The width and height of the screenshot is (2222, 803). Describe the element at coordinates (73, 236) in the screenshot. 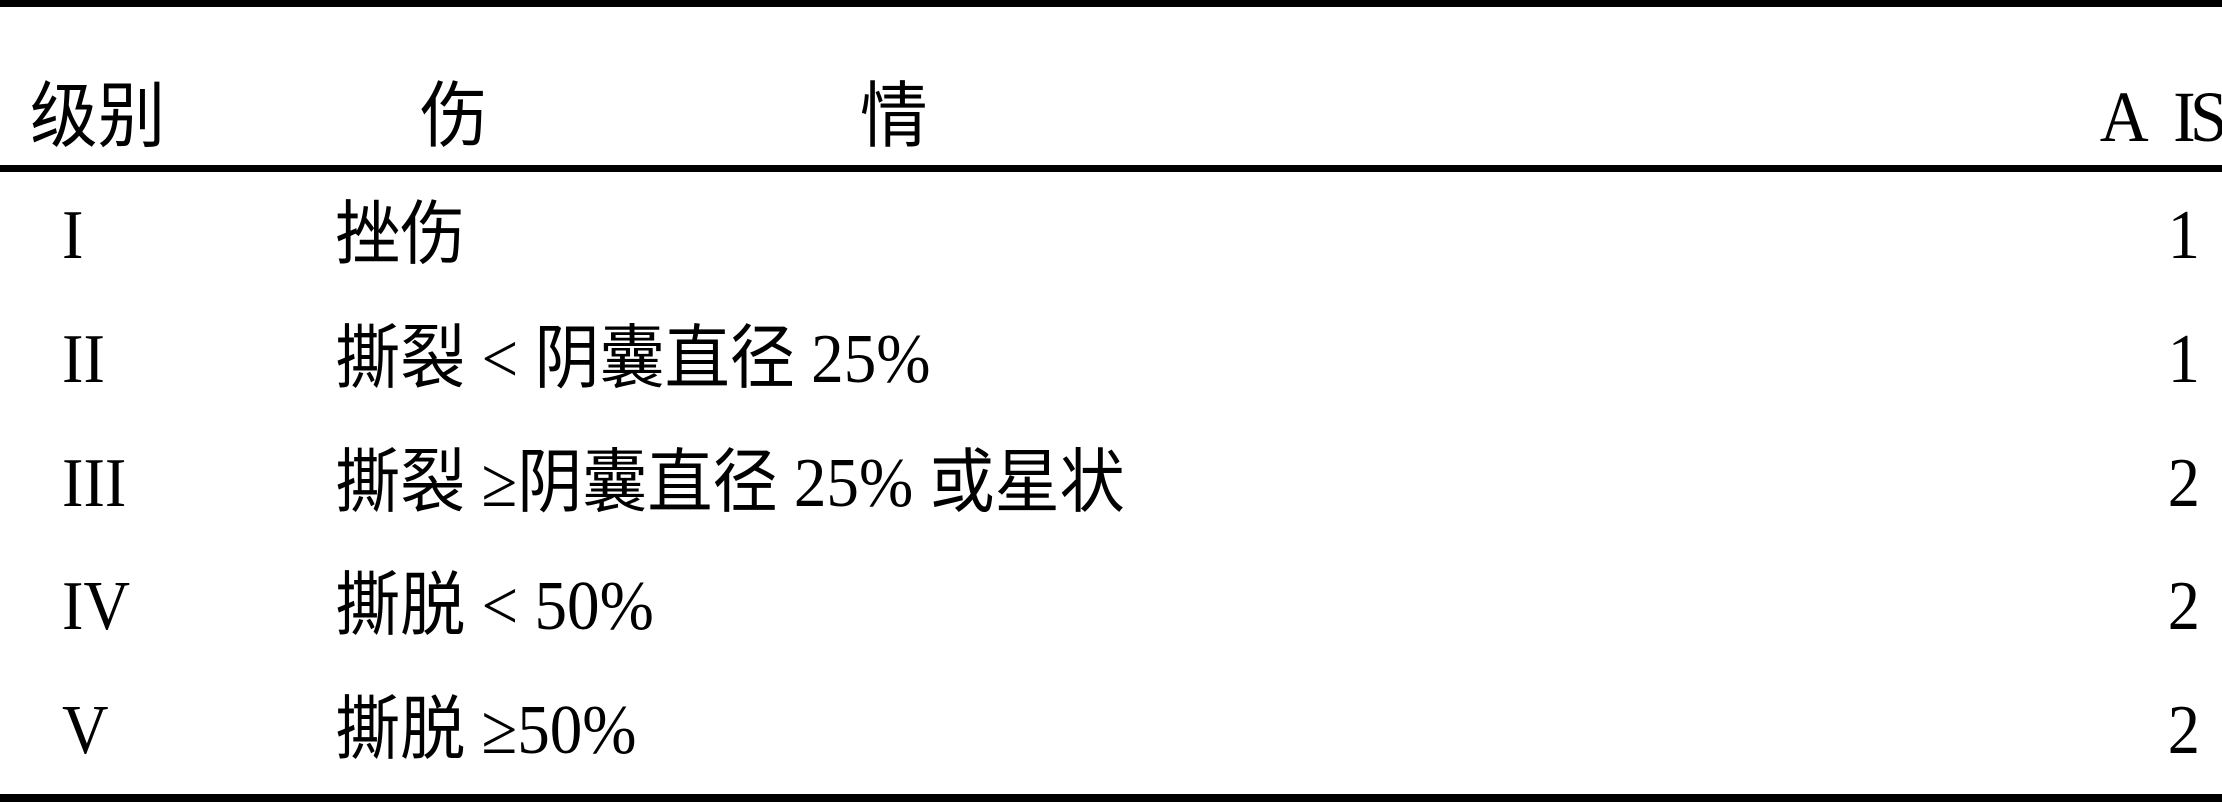

I see `cell-grade: I` at that location.